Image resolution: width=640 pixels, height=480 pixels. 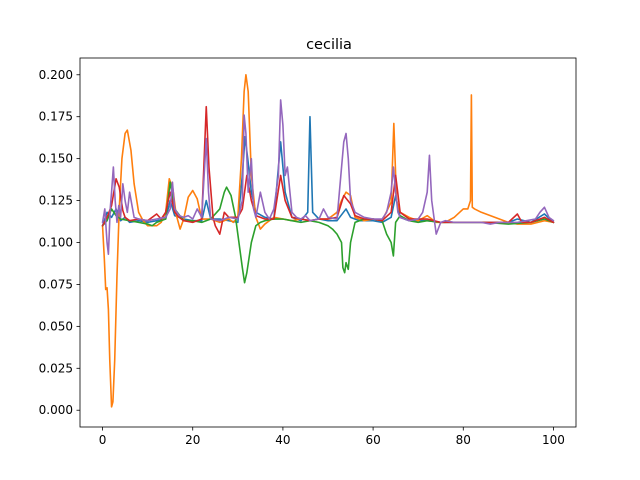 What do you see at coordinates (192, 440) in the screenshot?
I see `x-tick-label: 20` at bounding box center [192, 440].